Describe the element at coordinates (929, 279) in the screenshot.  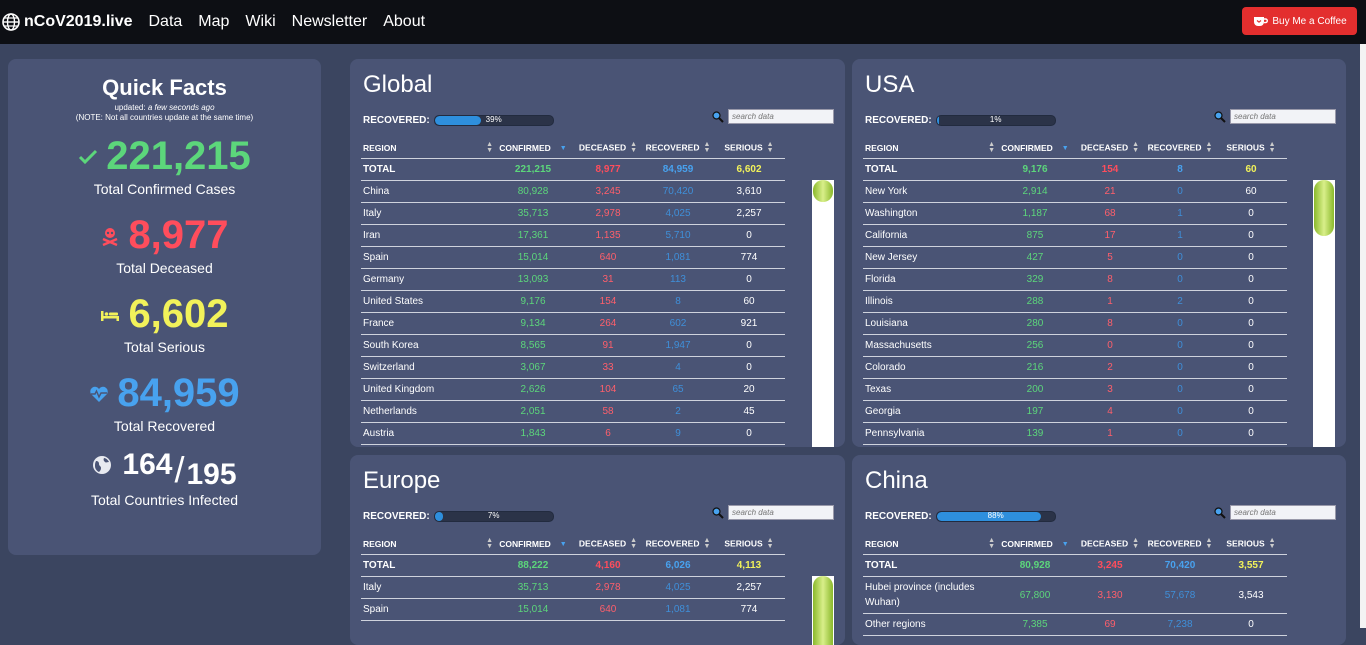
I see `cell-region: Florida` at that location.